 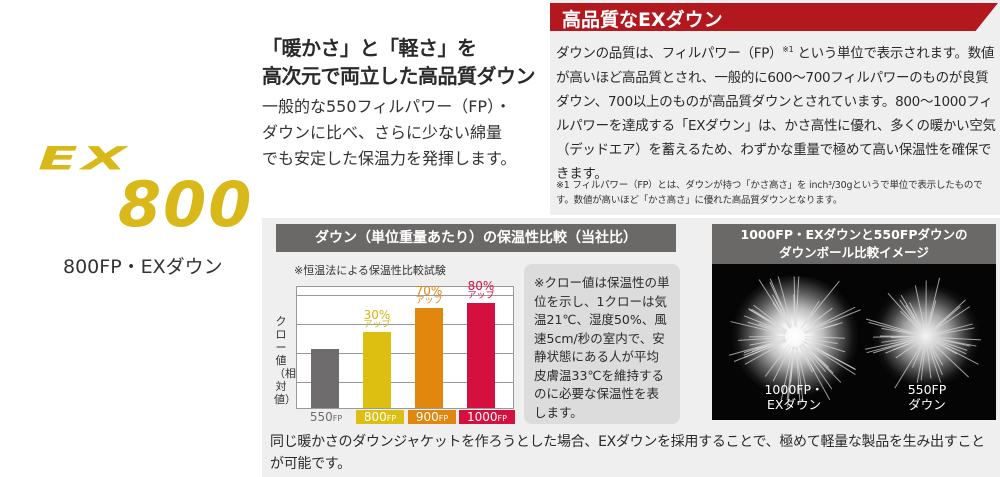 What do you see at coordinates (377, 370) in the screenshot?
I see `bar-800fp` at bounding box center [377, 370].